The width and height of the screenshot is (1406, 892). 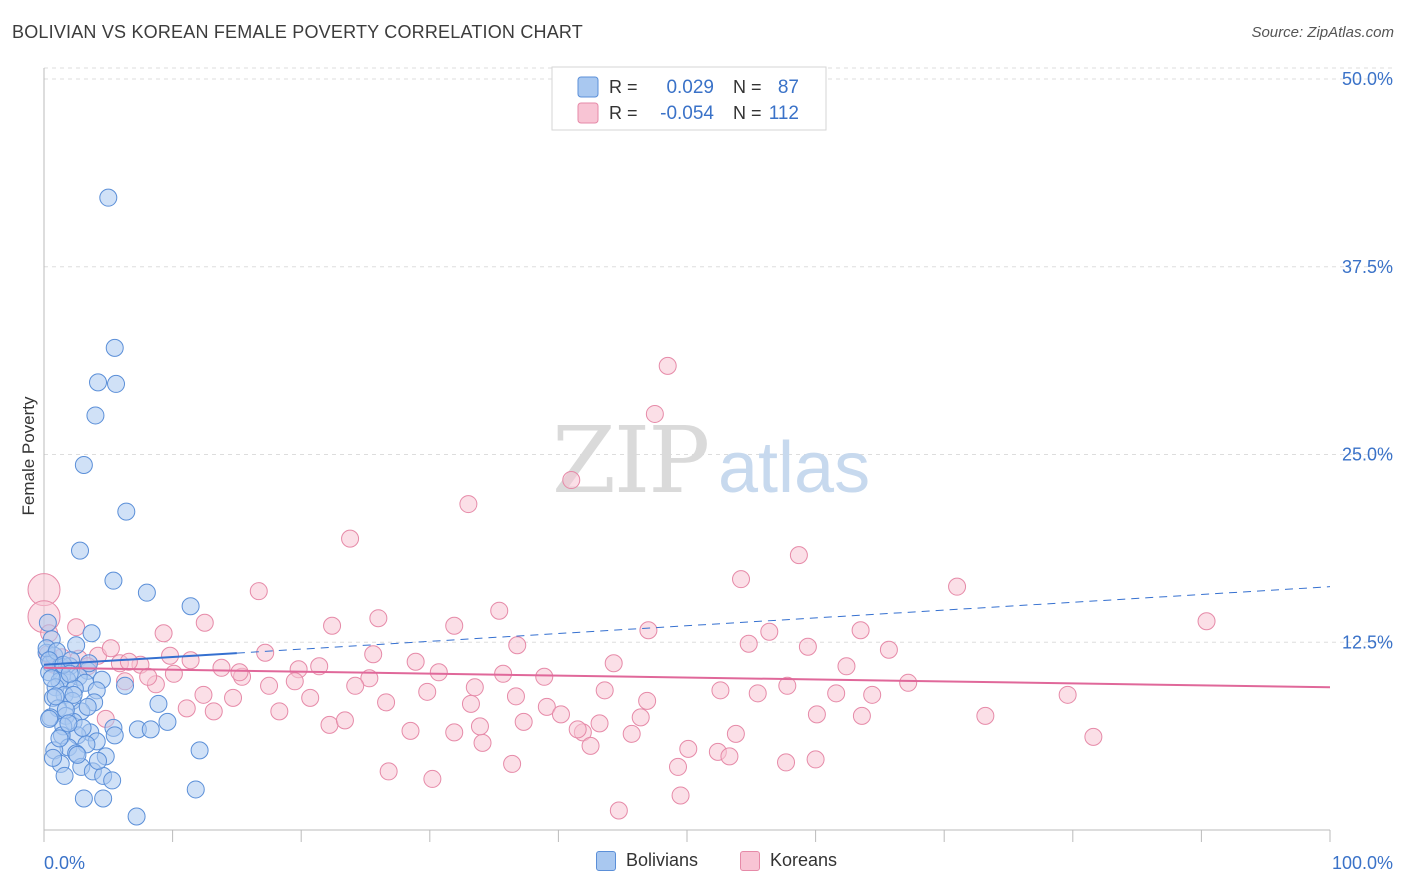 I want to click on y-tick-label-2: 37.5%, so click(x=1367, y=267).